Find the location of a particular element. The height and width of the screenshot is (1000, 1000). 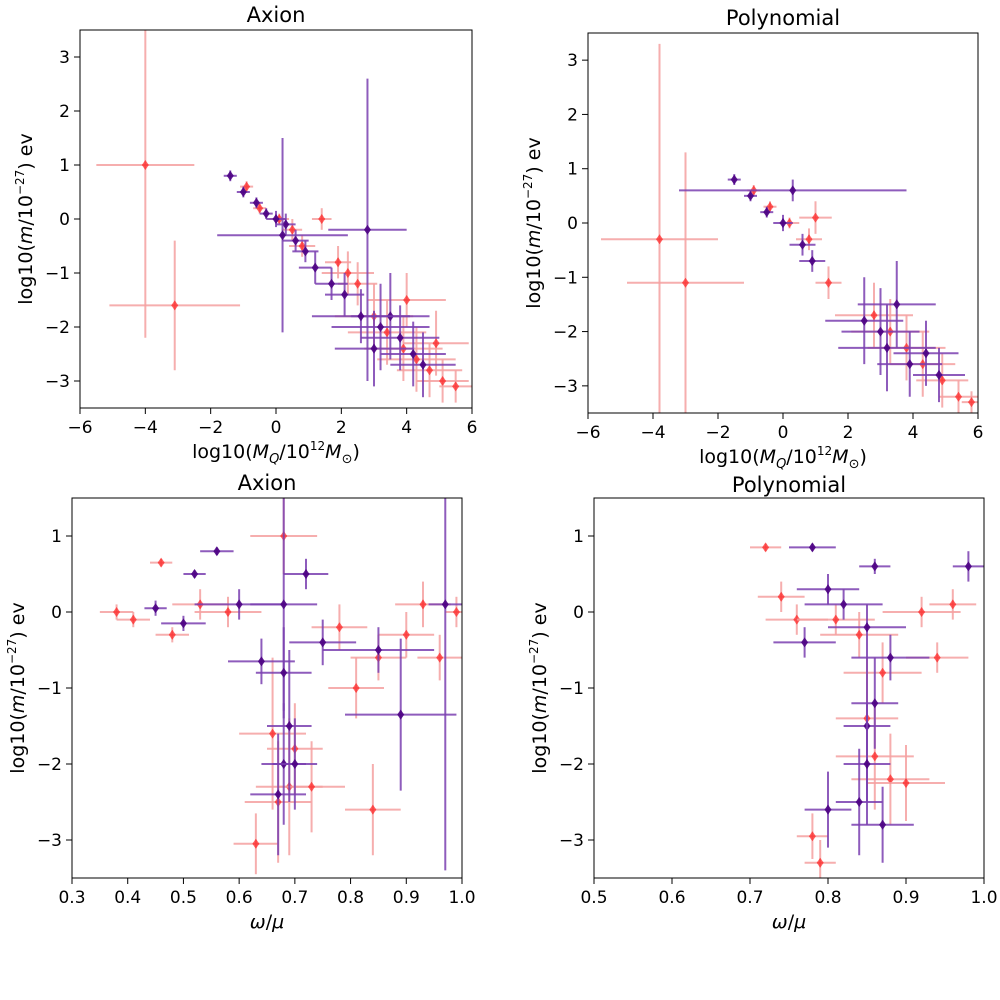

x-tick-label: 0.7 is located at coordinates (294, 898).